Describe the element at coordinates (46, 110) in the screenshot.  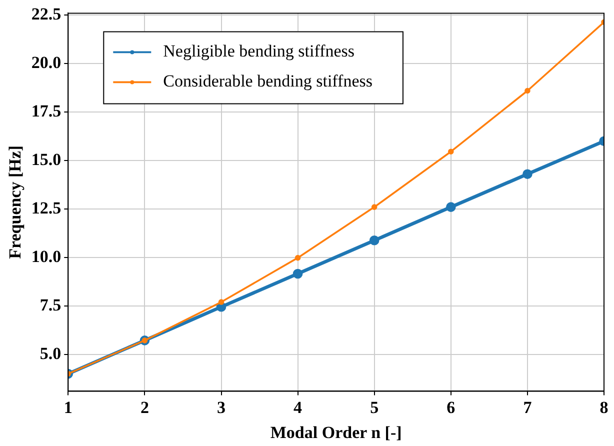
I see `y-tick-label: 17.5` at that location.